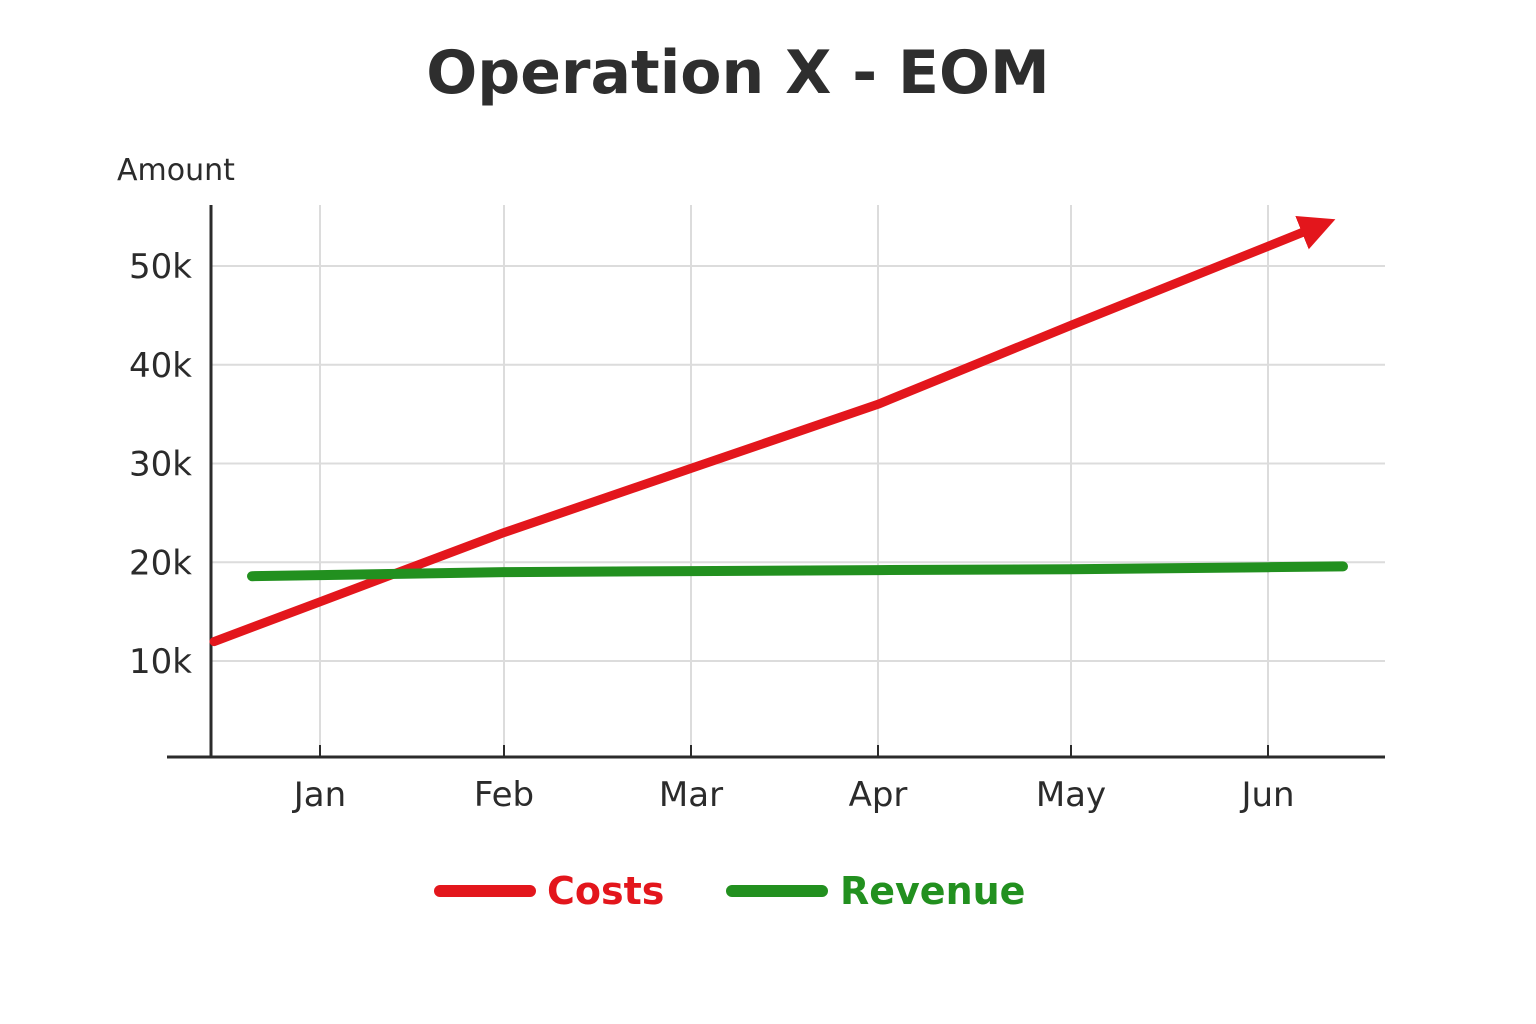 Image resolution: width=1536 pixels, height=1024 pixels. Describe the element at coordinates (605, 891) in the screenshot. I see `legend-label: Costs` at that location.